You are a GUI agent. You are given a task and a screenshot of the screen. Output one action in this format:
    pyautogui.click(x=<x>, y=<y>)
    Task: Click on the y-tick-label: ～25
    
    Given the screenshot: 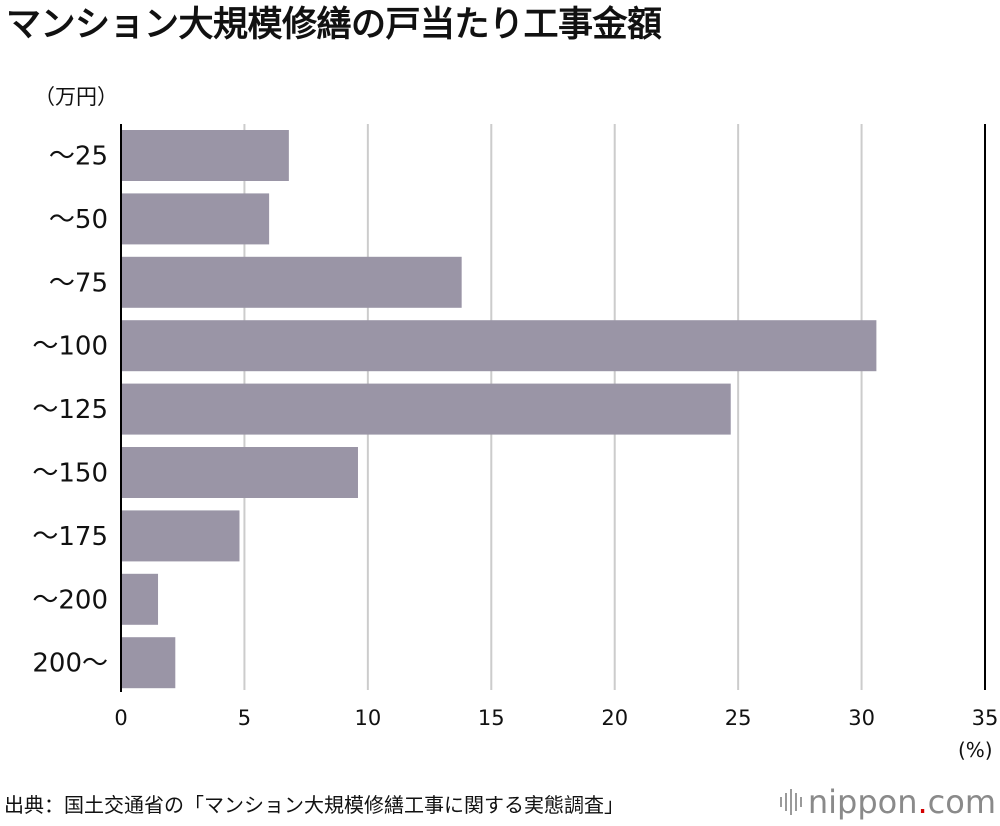 What is the action you would take?
    pyautogui.click(x=78, y=157)
    